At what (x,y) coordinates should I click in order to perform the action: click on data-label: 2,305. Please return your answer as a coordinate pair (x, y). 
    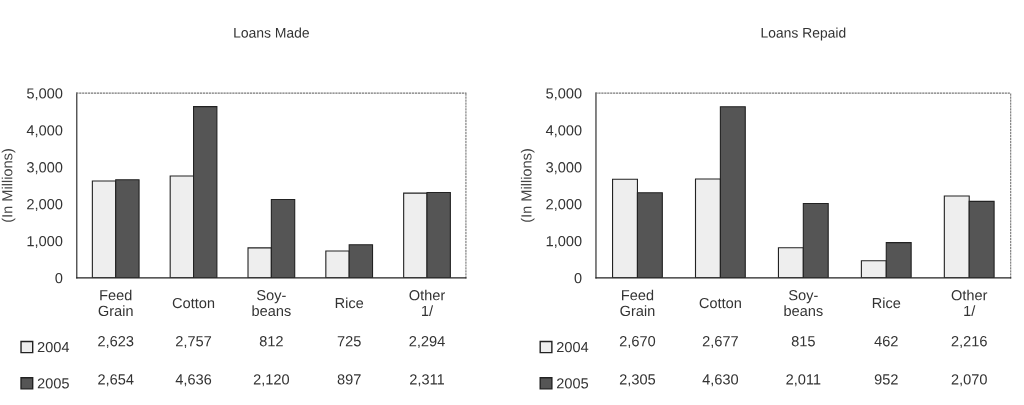
    Looking at the image, I should click on (637, 380).